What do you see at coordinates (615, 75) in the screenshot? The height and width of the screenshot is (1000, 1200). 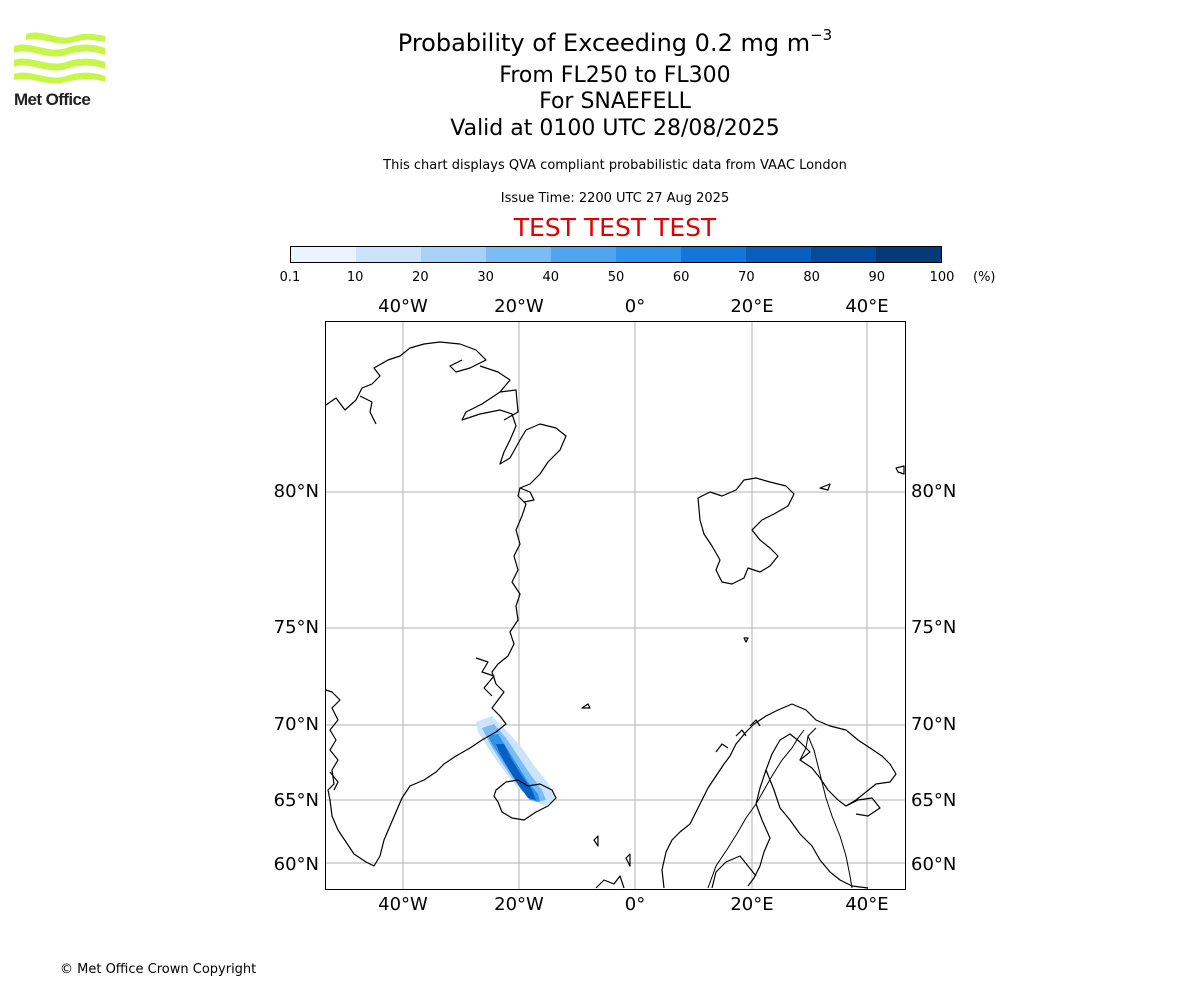 I see `flight-level-range: From FL250 to FL300` at bounding box center [615, 75].